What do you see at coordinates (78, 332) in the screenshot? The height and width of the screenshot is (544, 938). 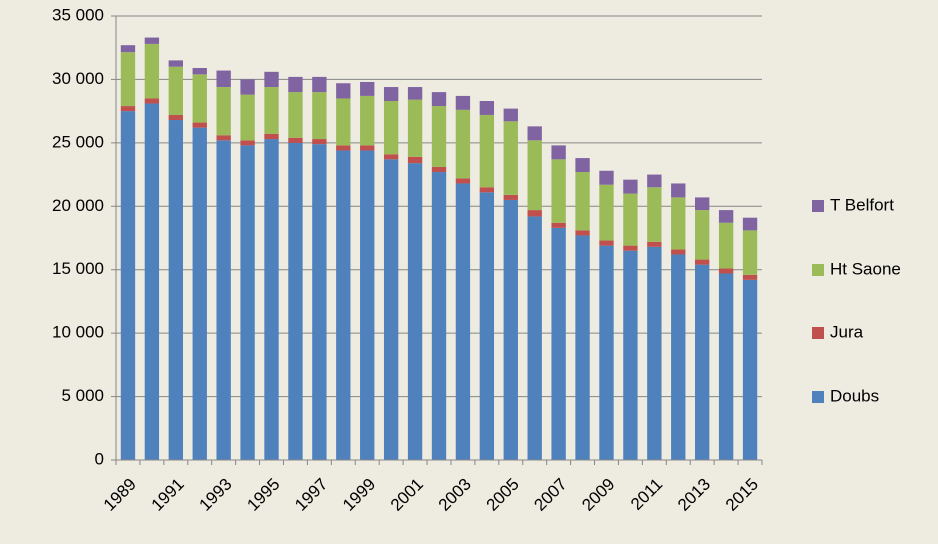 I see `y-tick-label: 10 000` at bounding box center [78, 332].